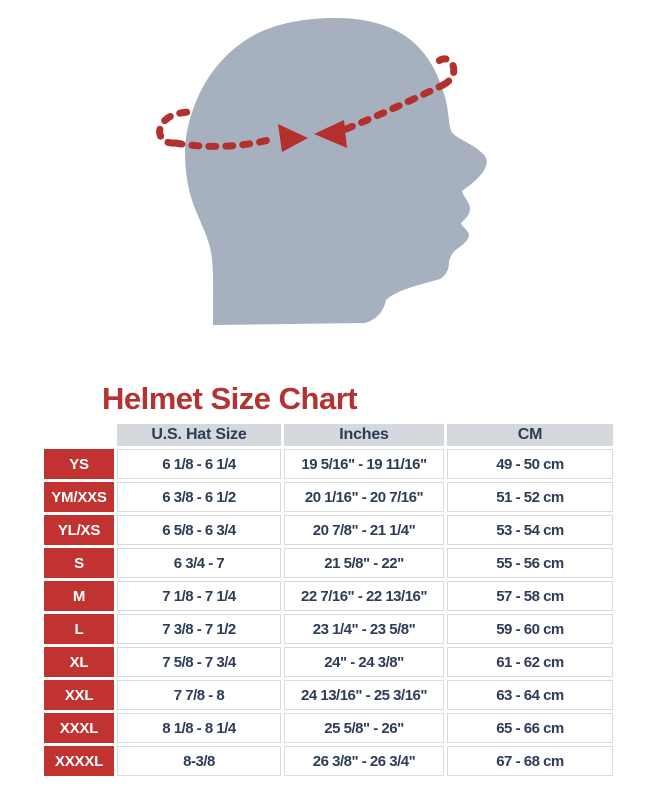 This screenshot has height=800, width=648. What do you see at coordinates (364, 629) in the screenshot?
I see `inches-cell: 23 1/4" - 23 5/8"` at bounding box center [364, 629].